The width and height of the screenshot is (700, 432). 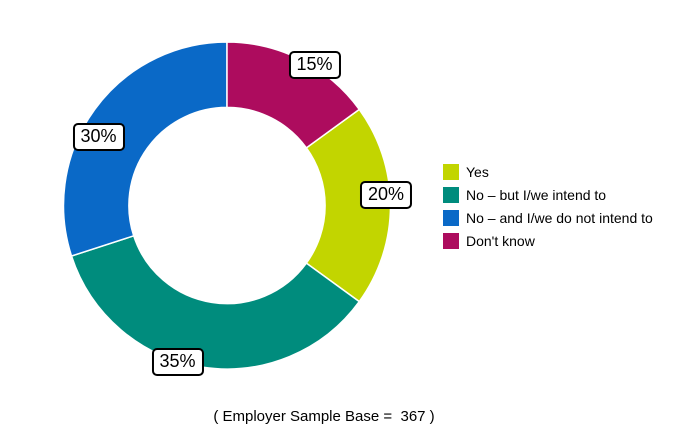 I want to click on legend-label: Yes, so click(x=477, y=172).